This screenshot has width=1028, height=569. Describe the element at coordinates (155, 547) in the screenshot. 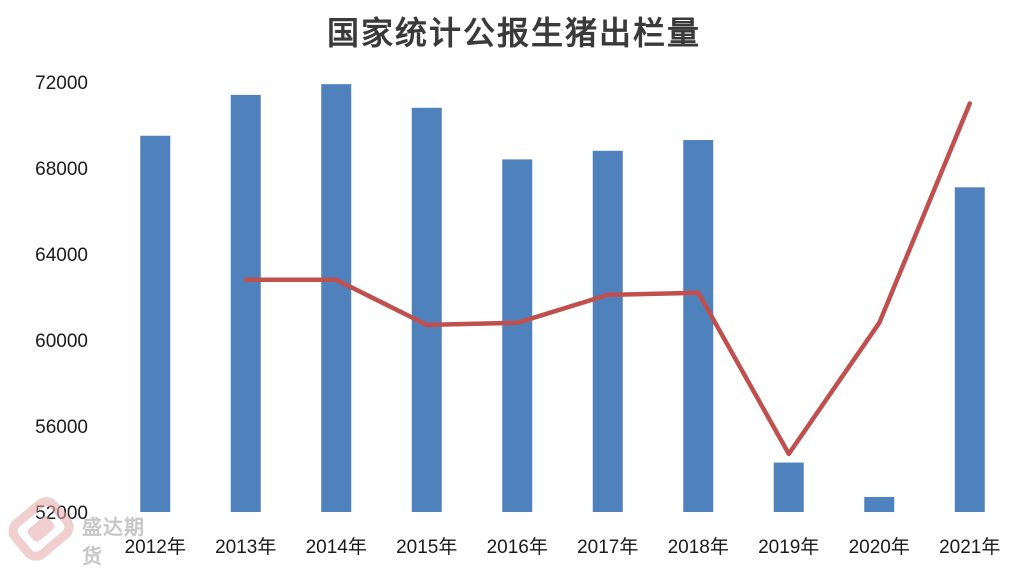

I see `x-tick-label: 2012年` at that location.